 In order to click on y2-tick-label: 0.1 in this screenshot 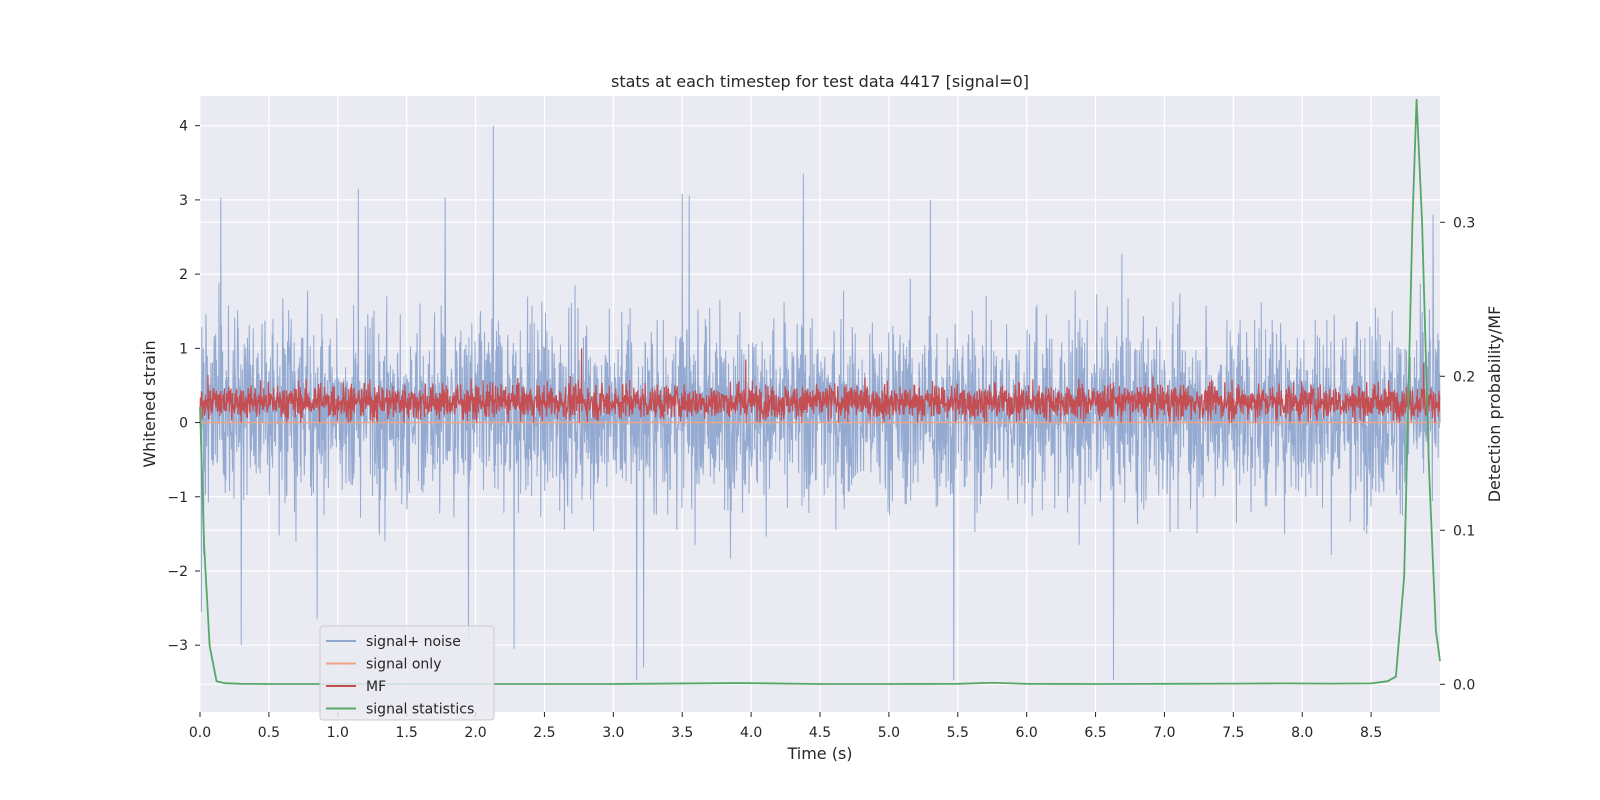, I will do `click(1464, 531)`.